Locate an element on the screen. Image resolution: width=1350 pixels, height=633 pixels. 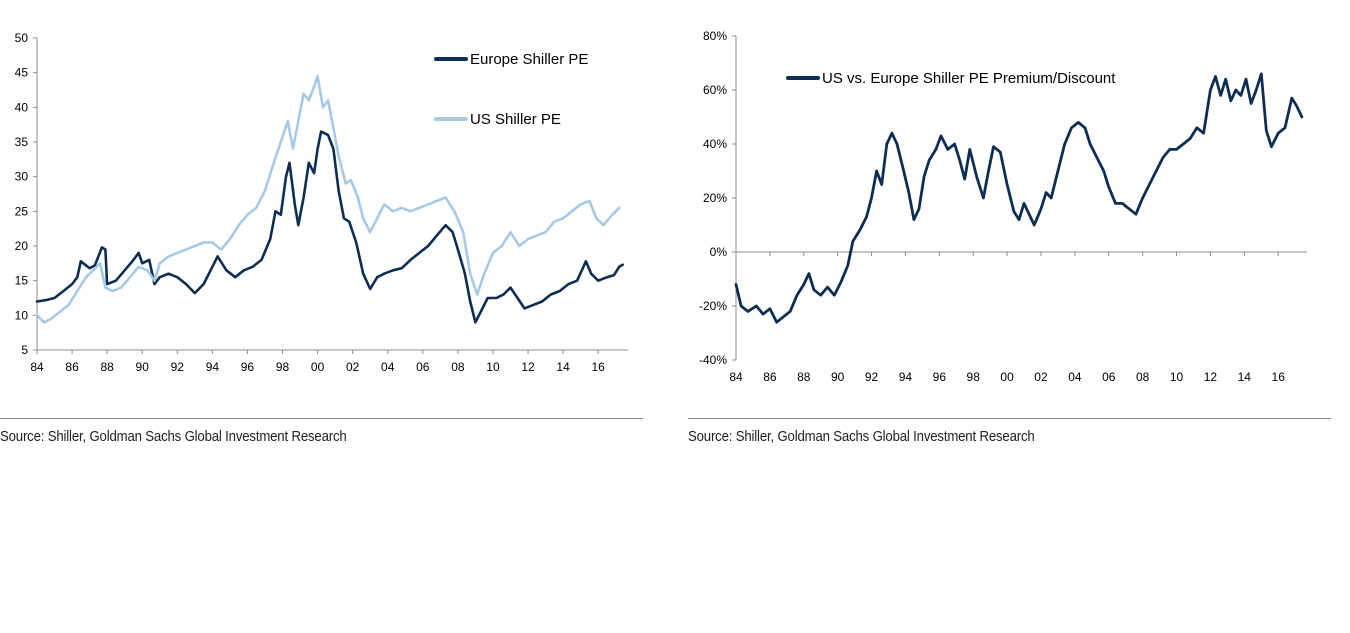
y-tick-label: 45 is located at coordinates (22, 73).